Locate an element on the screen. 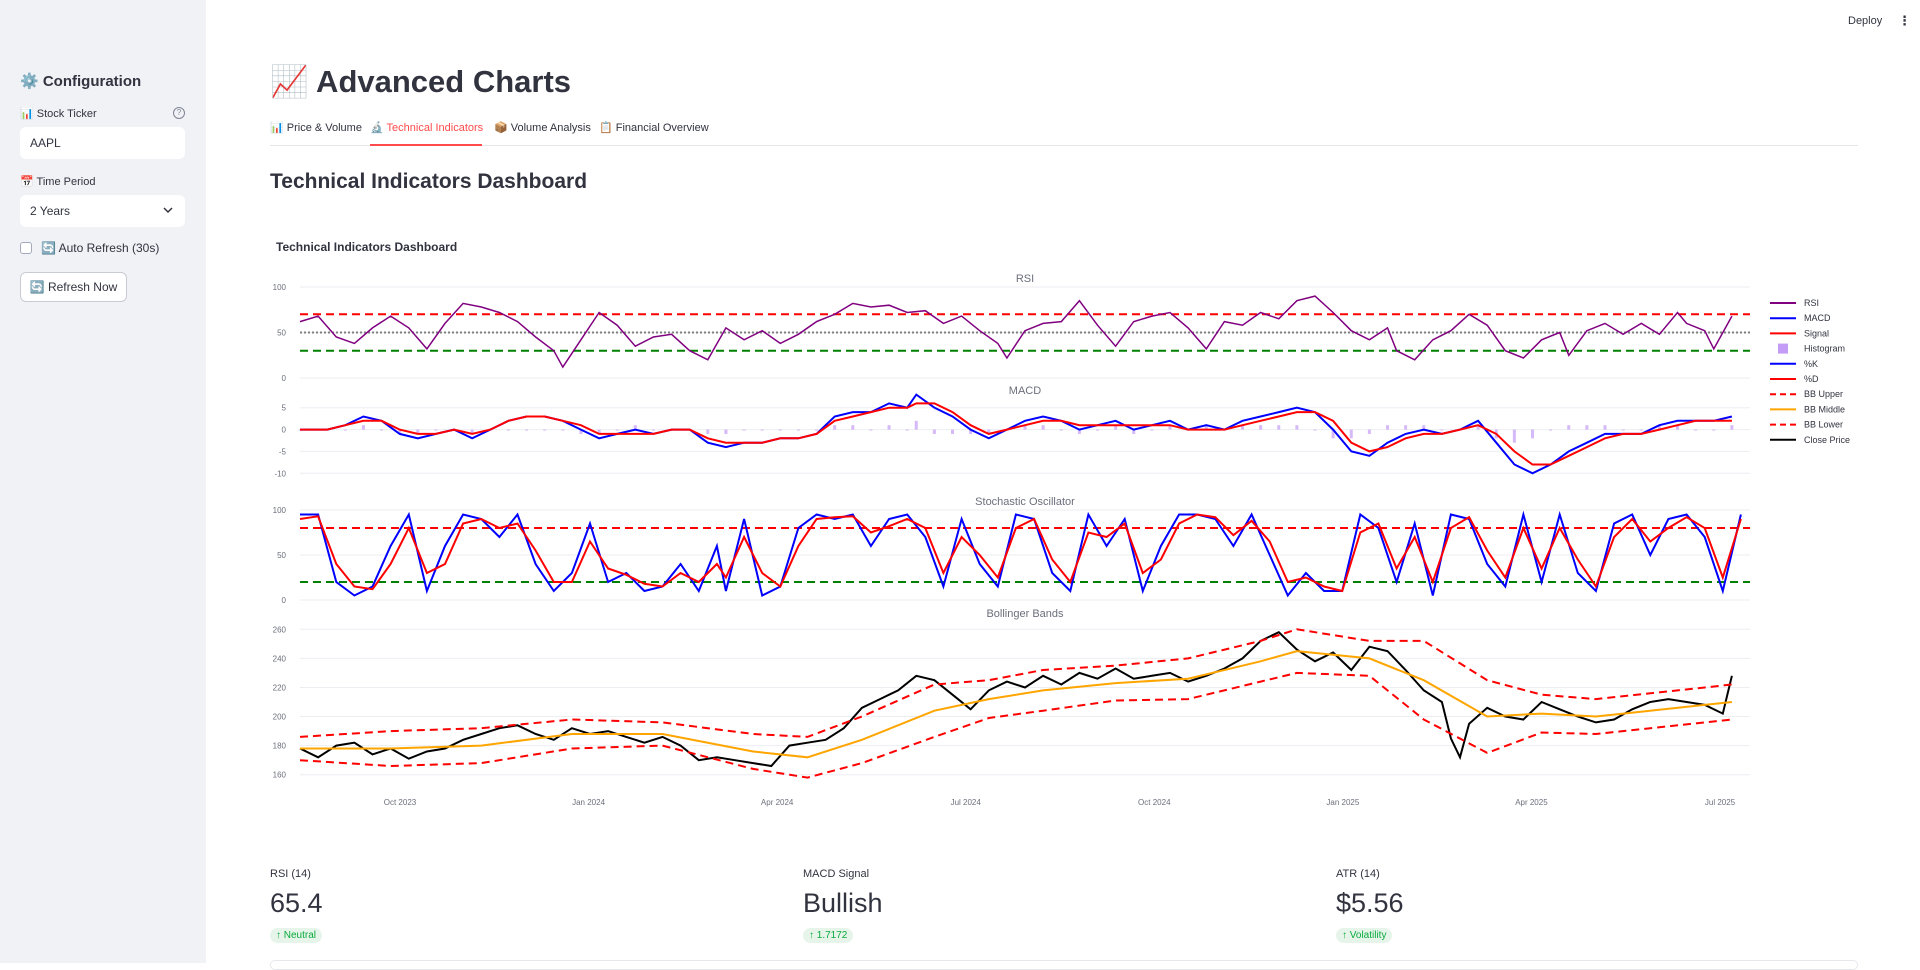  main-menu-icon: ⋮ is located at coordinates (1904, 20).